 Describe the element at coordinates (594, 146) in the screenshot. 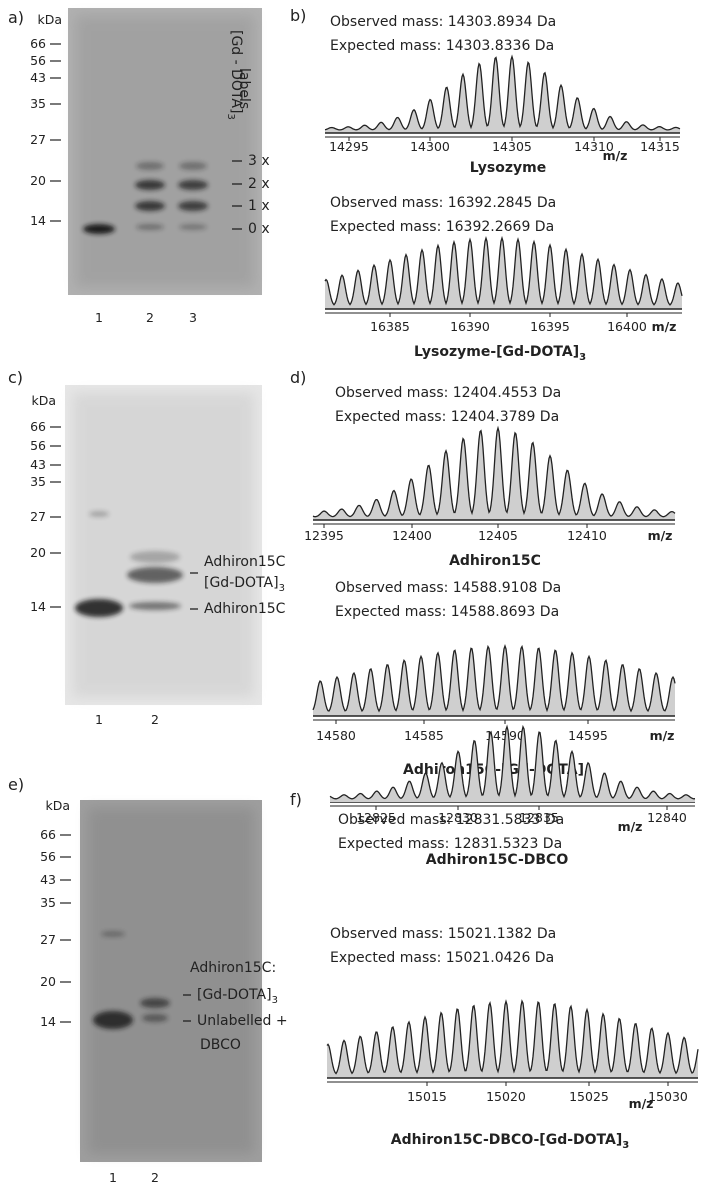

I see `tick-label-main: 14310` at that location.